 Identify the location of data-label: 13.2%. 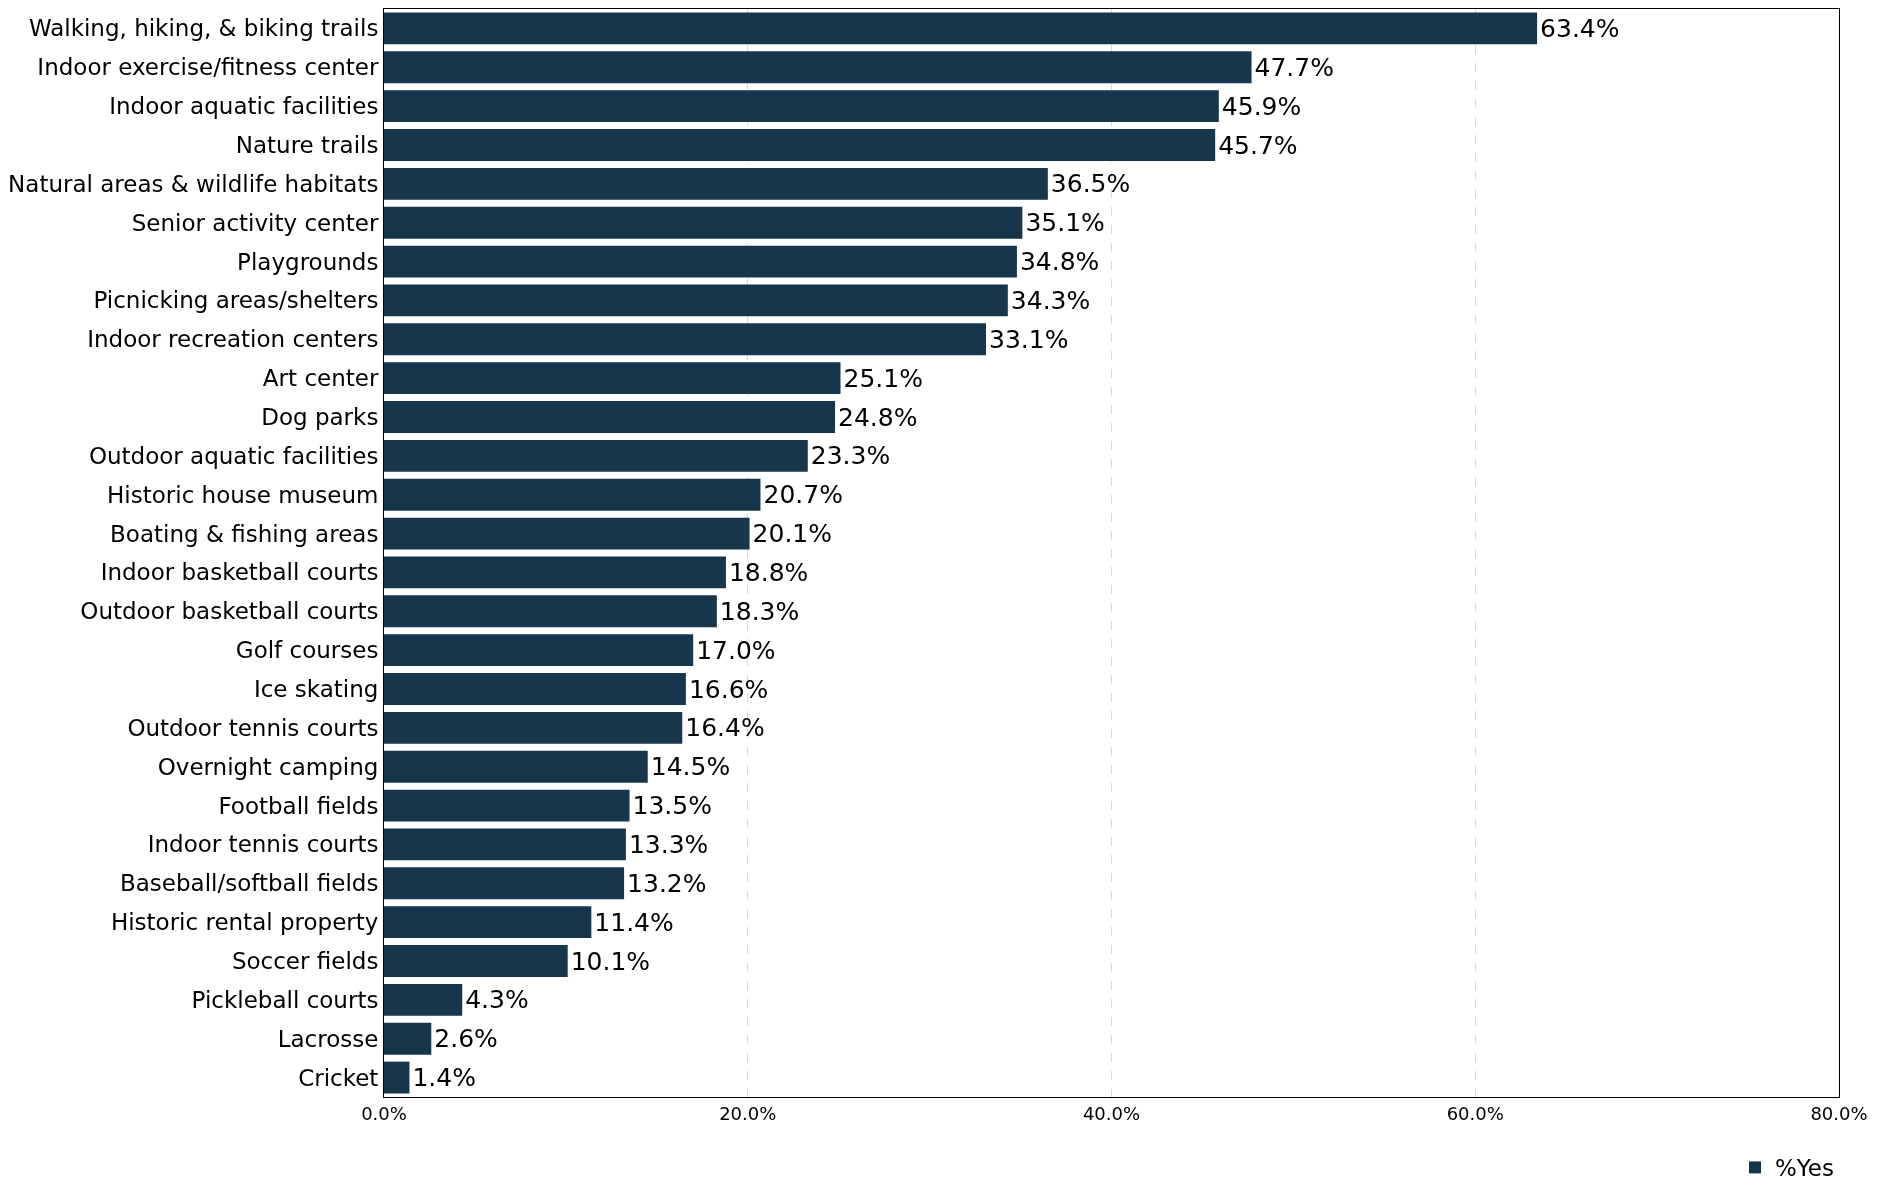
(667, 883).